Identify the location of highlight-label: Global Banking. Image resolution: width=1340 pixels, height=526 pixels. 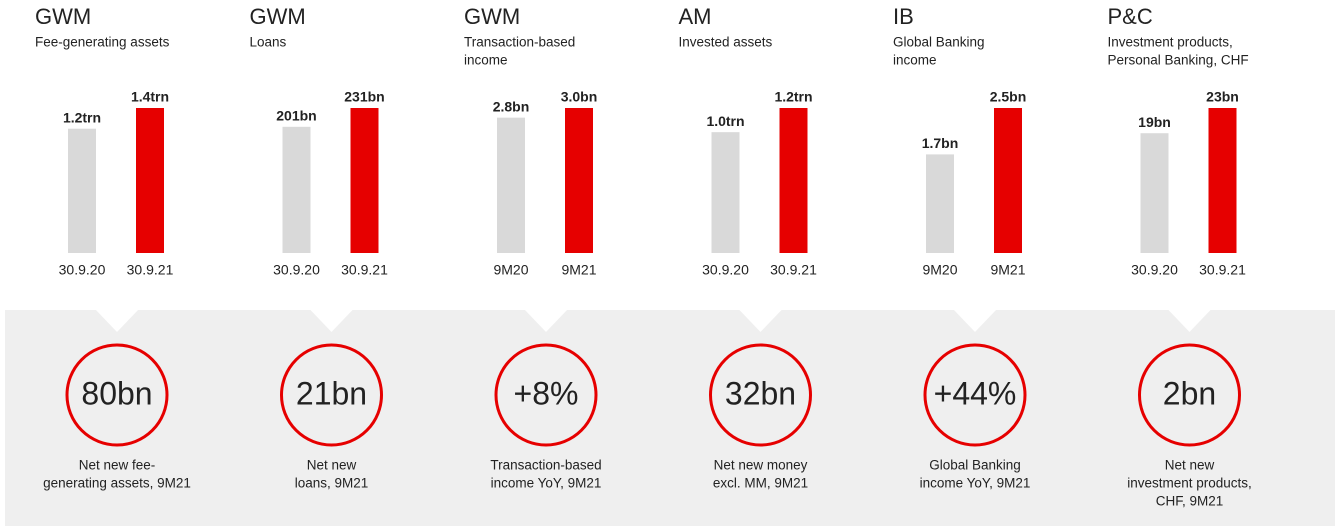
(975, 465).